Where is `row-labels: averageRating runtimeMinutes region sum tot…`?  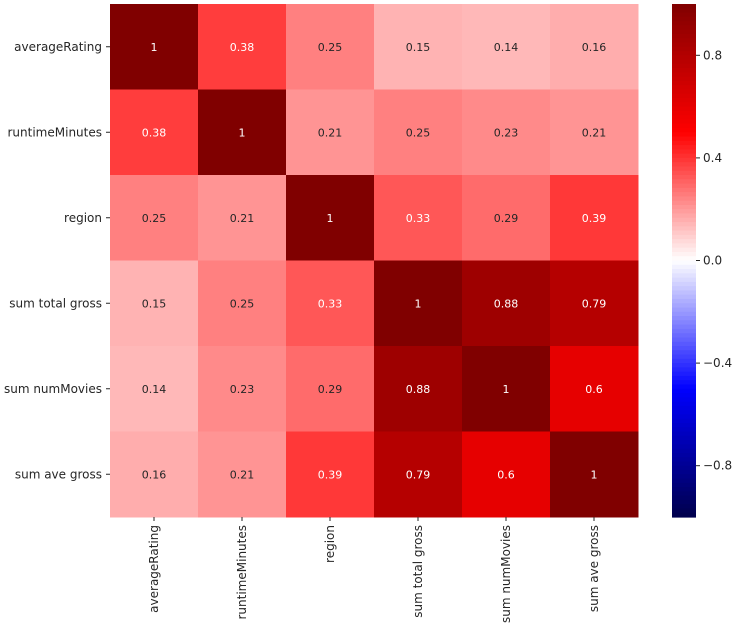 row-labels: averageRating runtimeMinutes region sum tot… is located at coordinates (57, 260).